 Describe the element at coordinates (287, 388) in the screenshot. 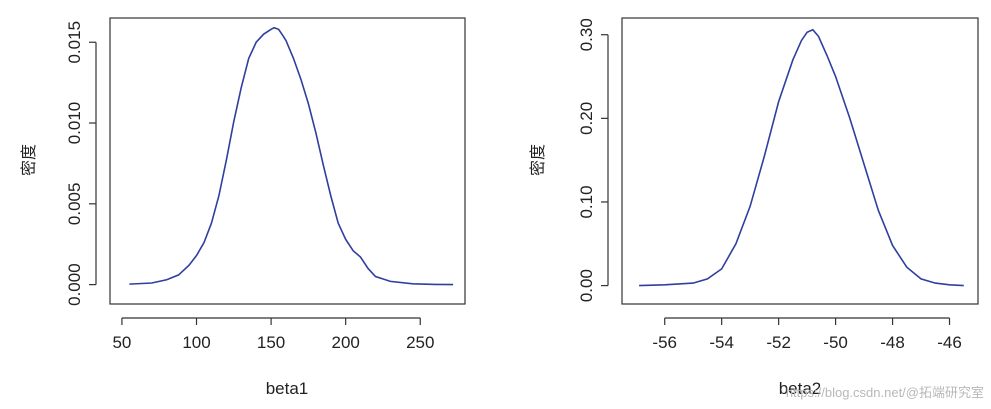

I see `x-axis-title: beta1` at that location.